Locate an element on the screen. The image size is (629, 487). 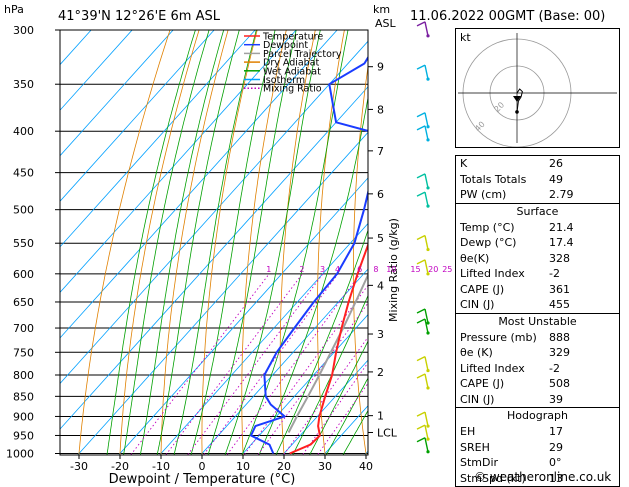
most-unstable-label: CAPE (J) is located at coordinates (482, 384).